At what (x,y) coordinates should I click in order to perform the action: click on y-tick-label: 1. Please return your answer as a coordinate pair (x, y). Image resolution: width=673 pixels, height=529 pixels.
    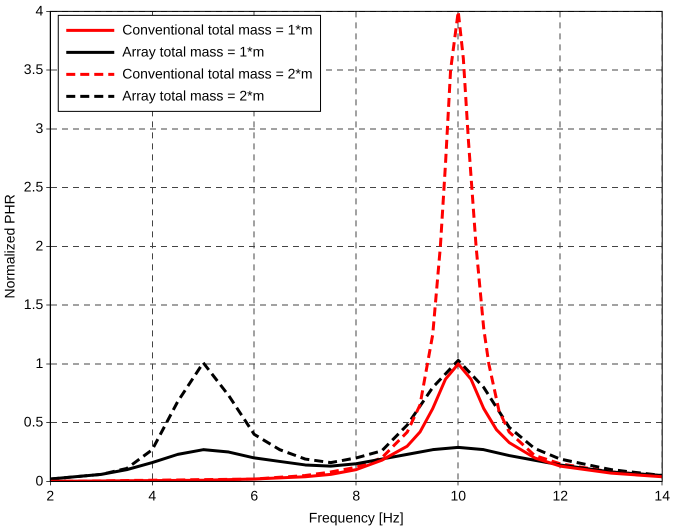
    Looking at the image, I should click on (39, 362).